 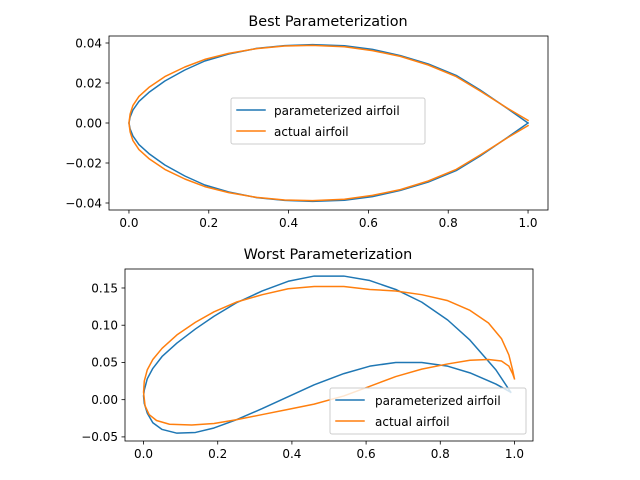 I want to click on y-tick-label: 0.10, so click(x=104, y=326).